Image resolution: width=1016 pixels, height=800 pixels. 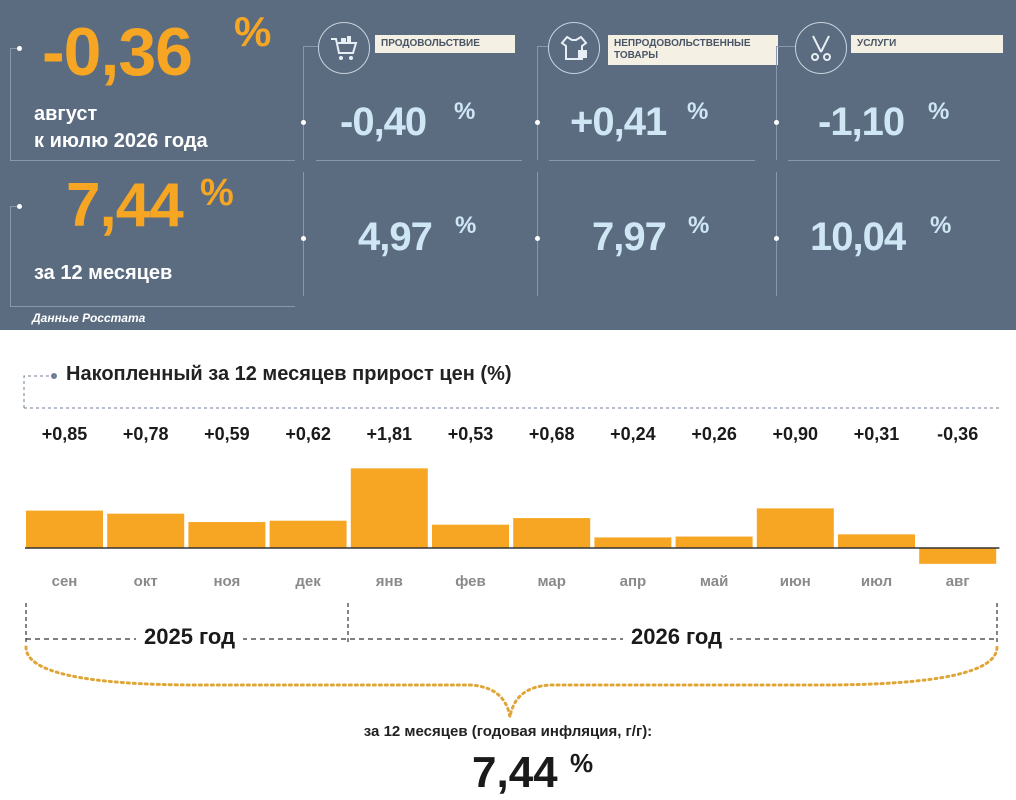 I want to click on data-label-фев: +0,53, so click(x=471, y=434).